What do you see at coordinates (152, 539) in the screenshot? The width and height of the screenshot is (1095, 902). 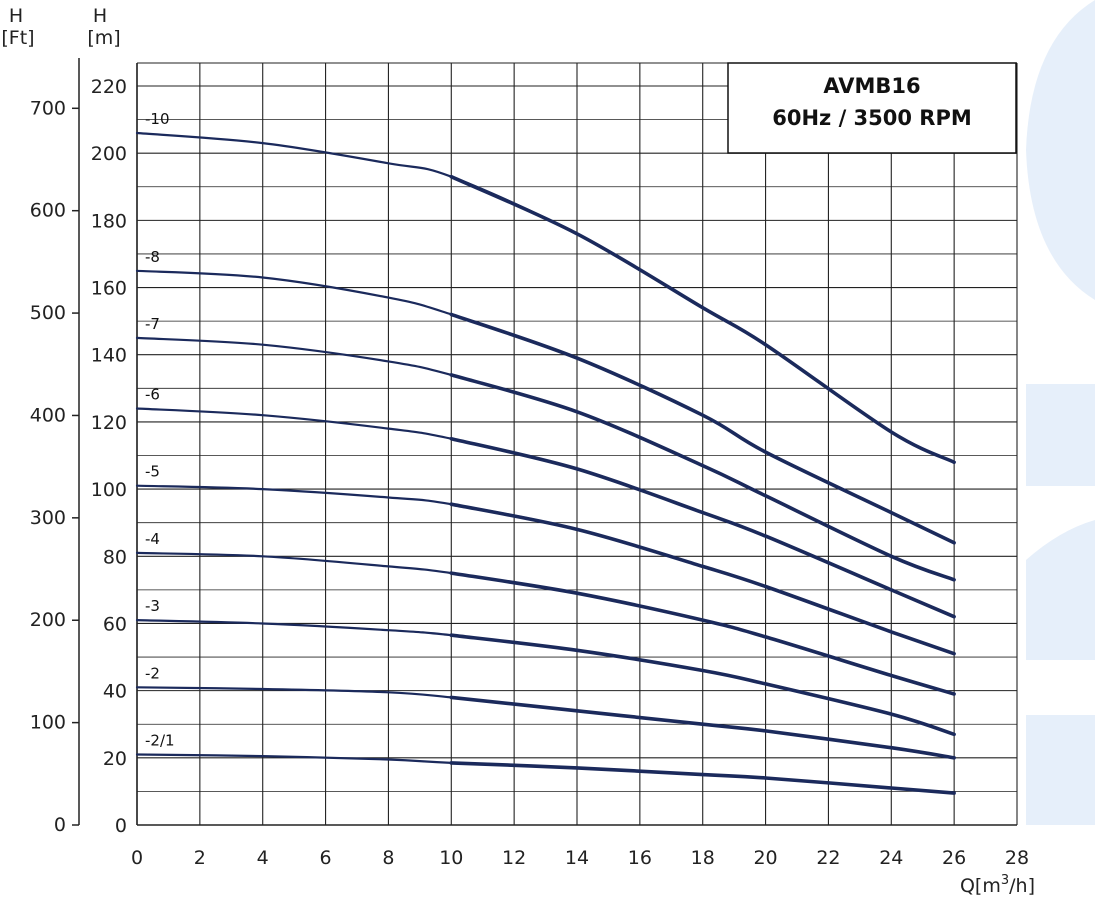 I see `series-label-4: -4` at bounding box center [152, 539].